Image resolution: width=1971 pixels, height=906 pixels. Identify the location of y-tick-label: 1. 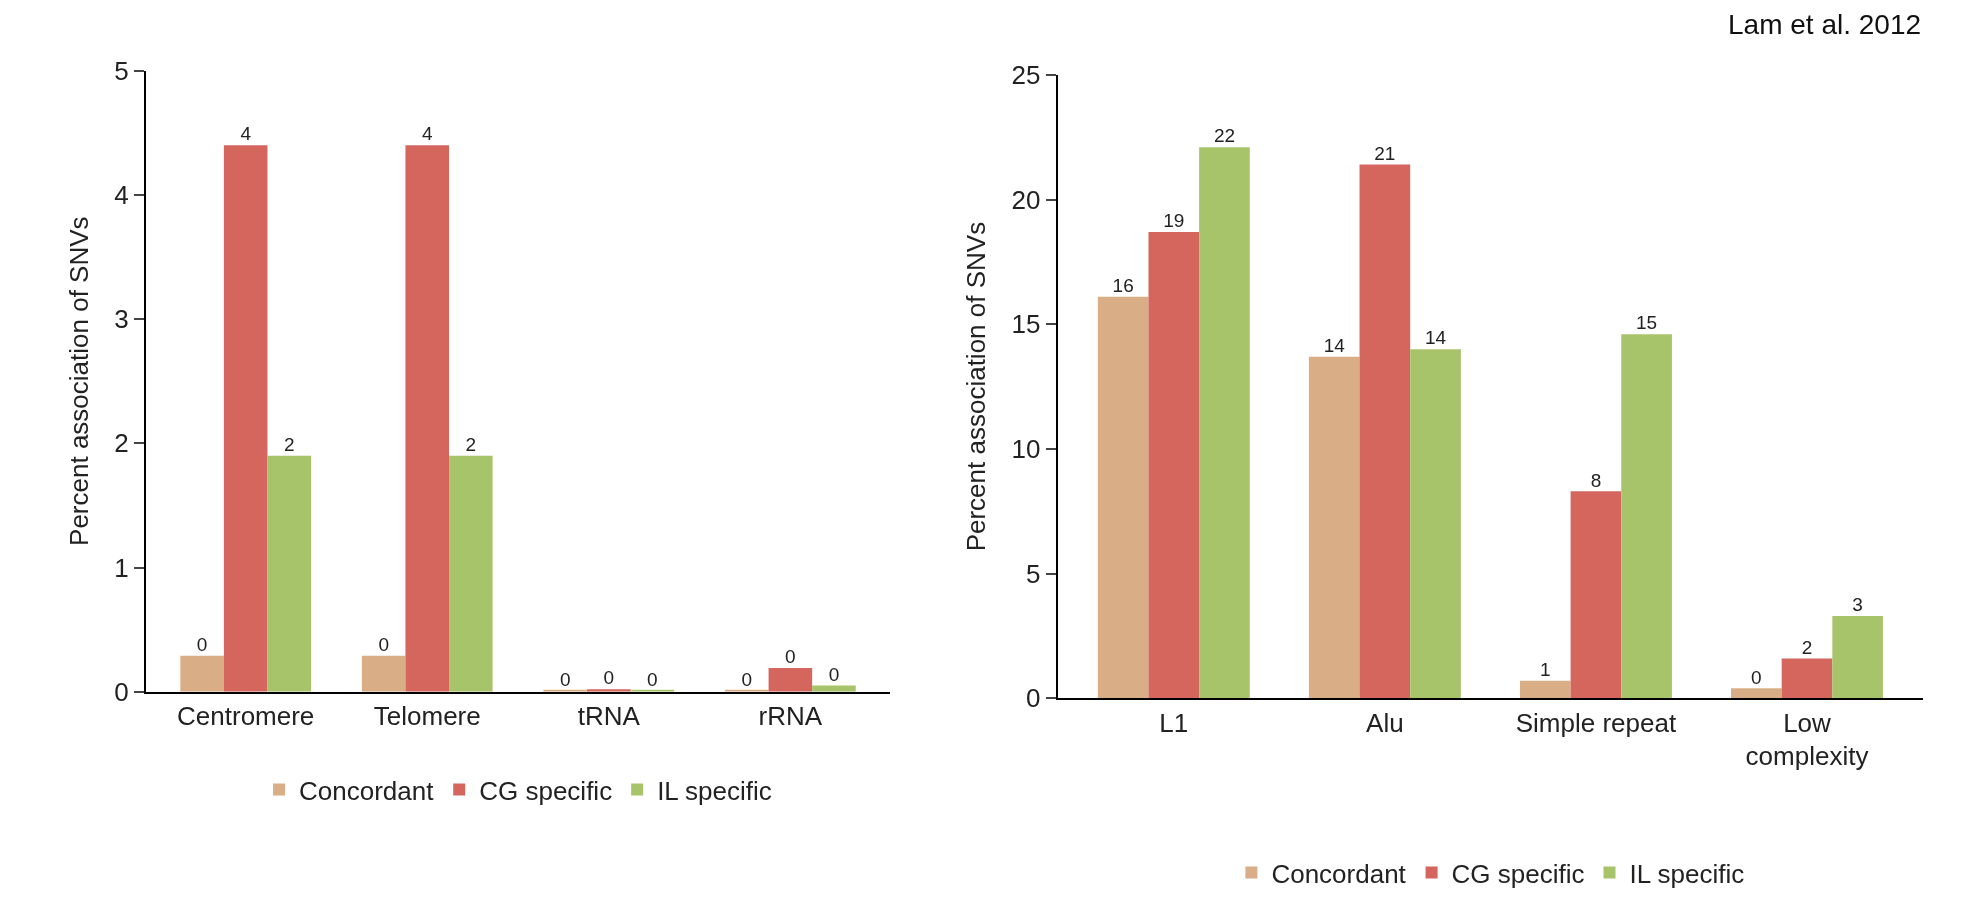
(121, 567).